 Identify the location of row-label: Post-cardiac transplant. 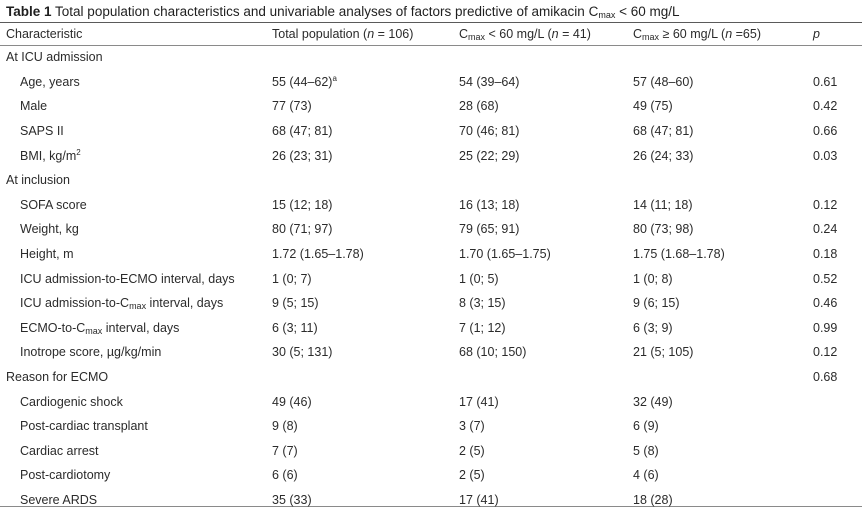
(84, 426).